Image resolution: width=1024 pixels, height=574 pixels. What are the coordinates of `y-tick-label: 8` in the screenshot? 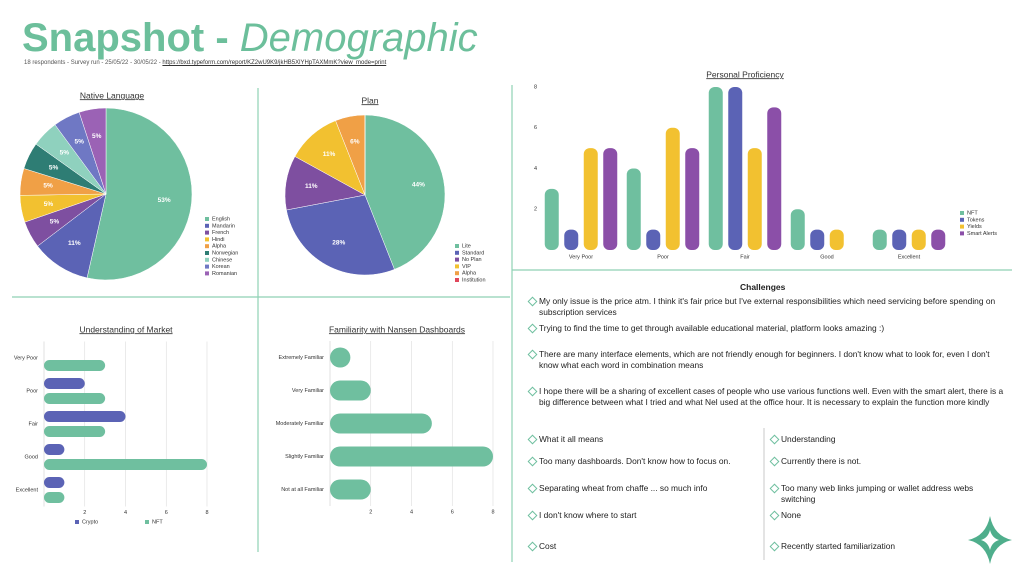 It's located at (535, 87).